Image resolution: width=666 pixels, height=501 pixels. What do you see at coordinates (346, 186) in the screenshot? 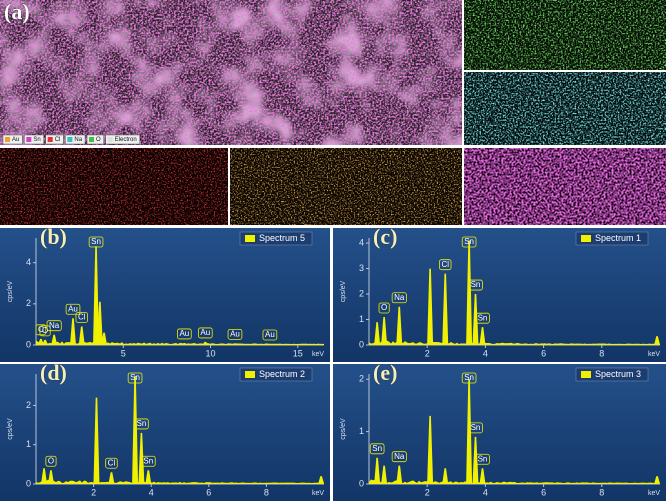
I see `orange-map-texture` at bounding box center [346, 186].